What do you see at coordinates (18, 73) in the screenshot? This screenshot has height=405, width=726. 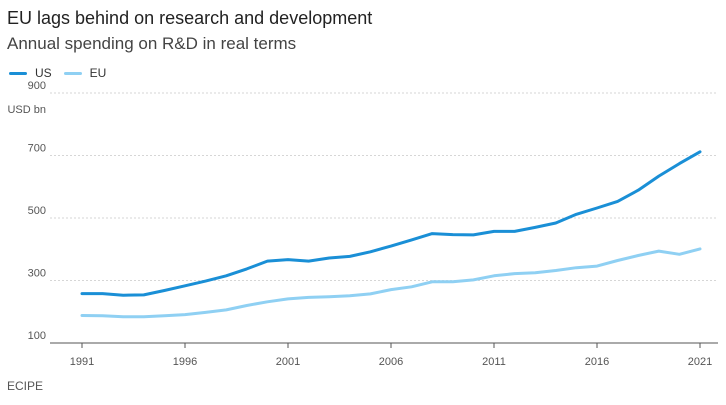 I see `legend-swatch-us` at bounding box center [18, 73].